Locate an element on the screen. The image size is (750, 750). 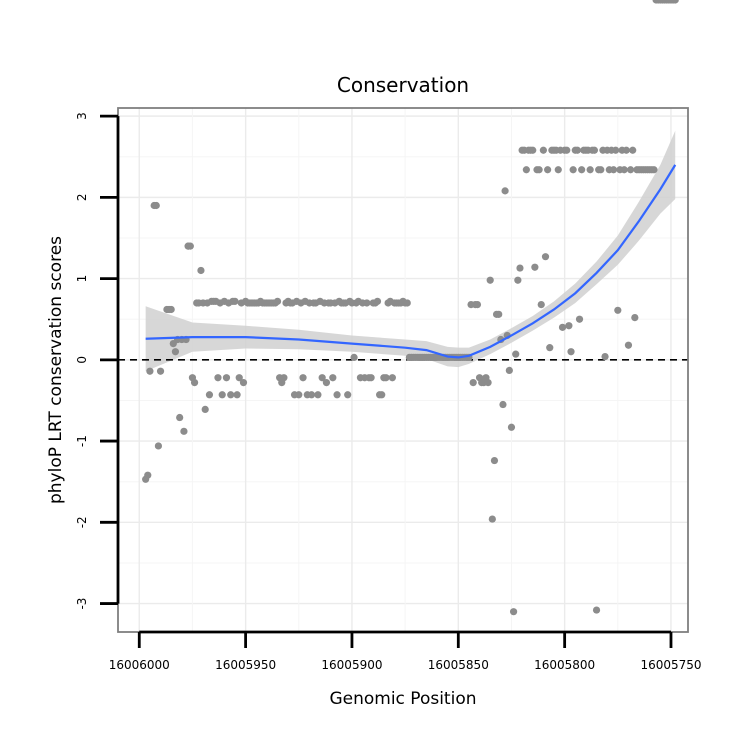
y-tick-label: -2 is located at coordinates (82, 522).